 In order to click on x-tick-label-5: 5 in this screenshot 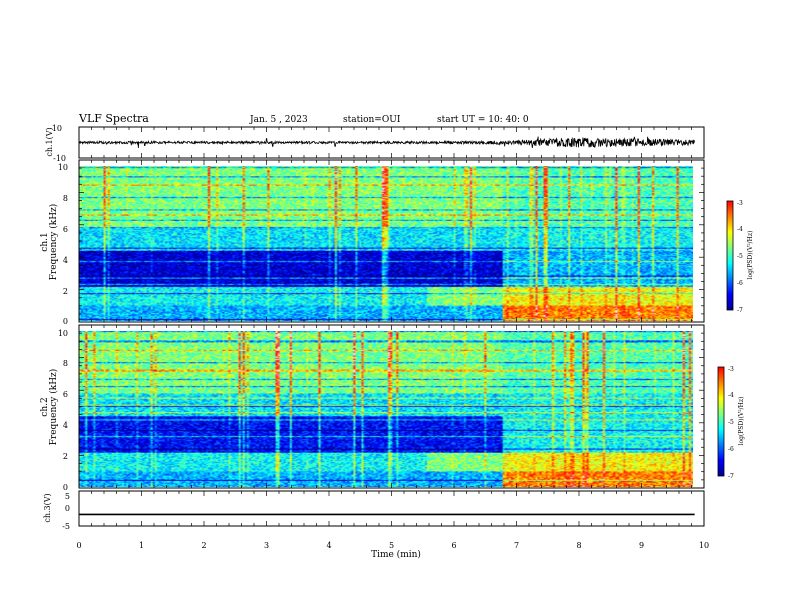, I will do `click(391, 545)`.